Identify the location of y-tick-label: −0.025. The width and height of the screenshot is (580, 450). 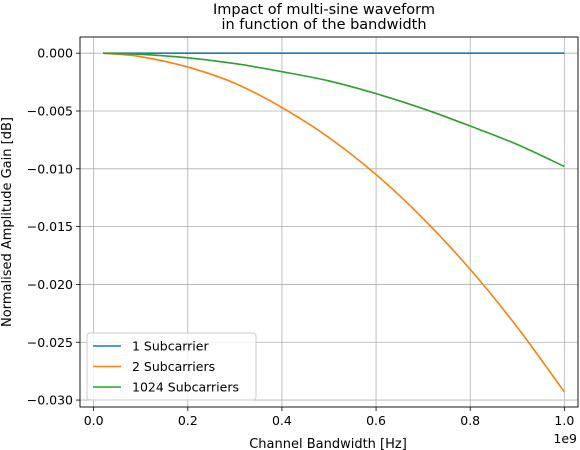
(50, 342).